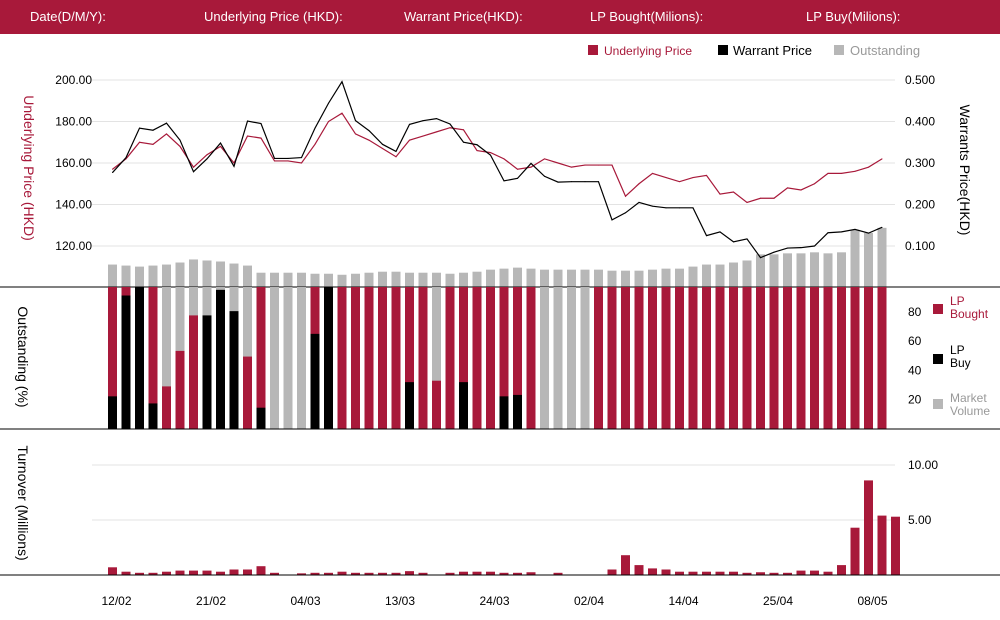 The height and width of the screenshot is (620, 1000). I want to click on turnover-y-tick: 10.00, so click(923, 465).